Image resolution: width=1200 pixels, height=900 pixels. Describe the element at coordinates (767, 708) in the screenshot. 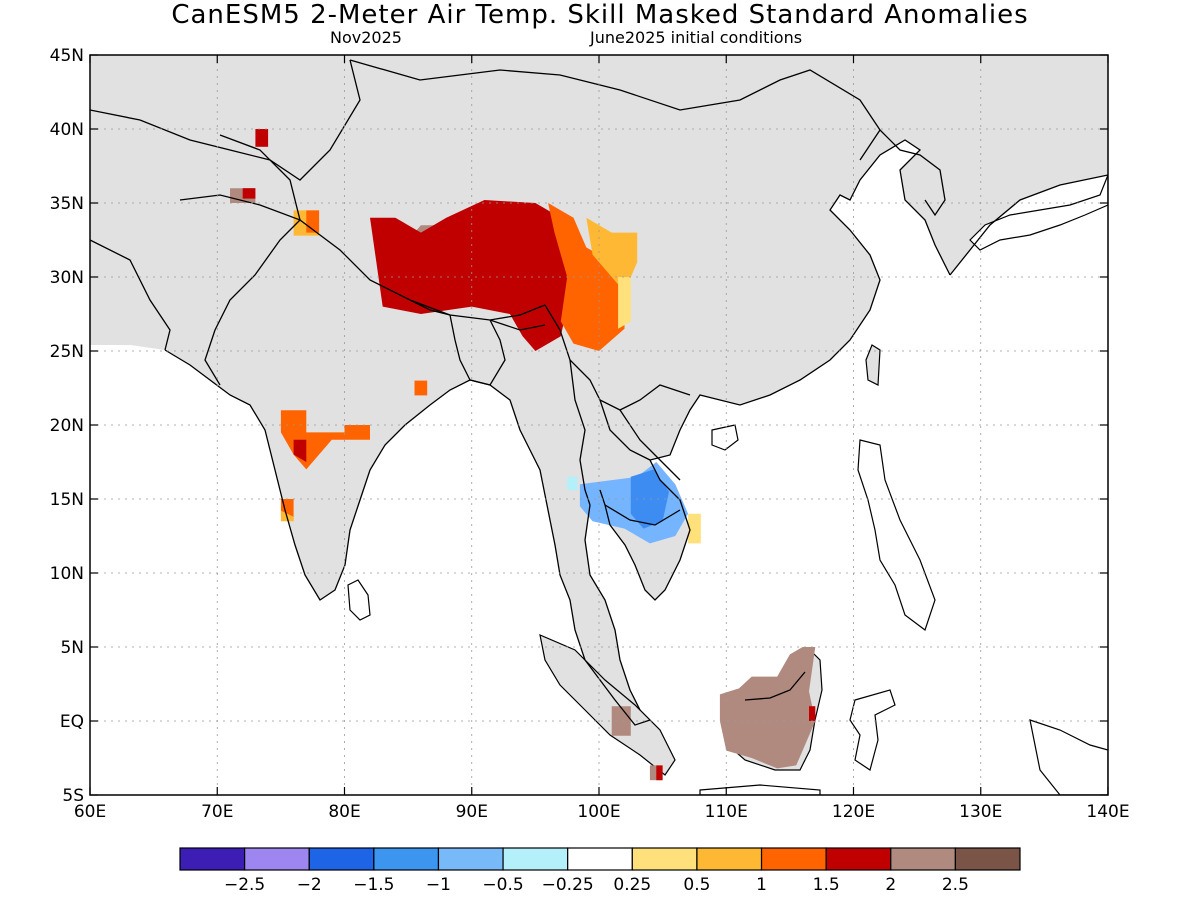

I see `anomaly-borneo-brown` at that location.